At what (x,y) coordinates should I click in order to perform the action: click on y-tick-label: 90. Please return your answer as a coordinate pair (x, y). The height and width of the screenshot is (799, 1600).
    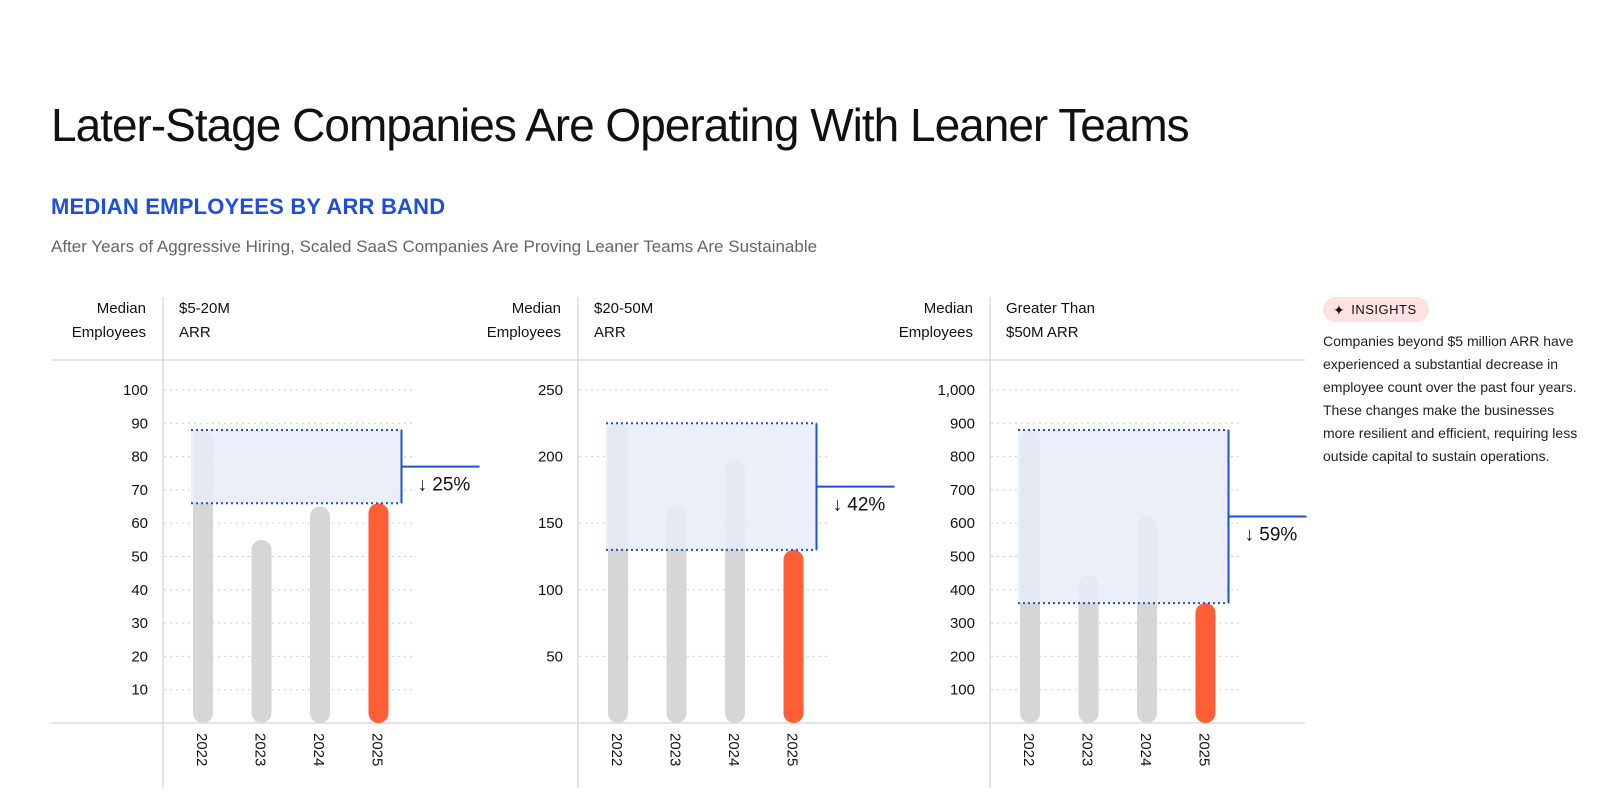
    Looking at the image, I should click on (139, 423).